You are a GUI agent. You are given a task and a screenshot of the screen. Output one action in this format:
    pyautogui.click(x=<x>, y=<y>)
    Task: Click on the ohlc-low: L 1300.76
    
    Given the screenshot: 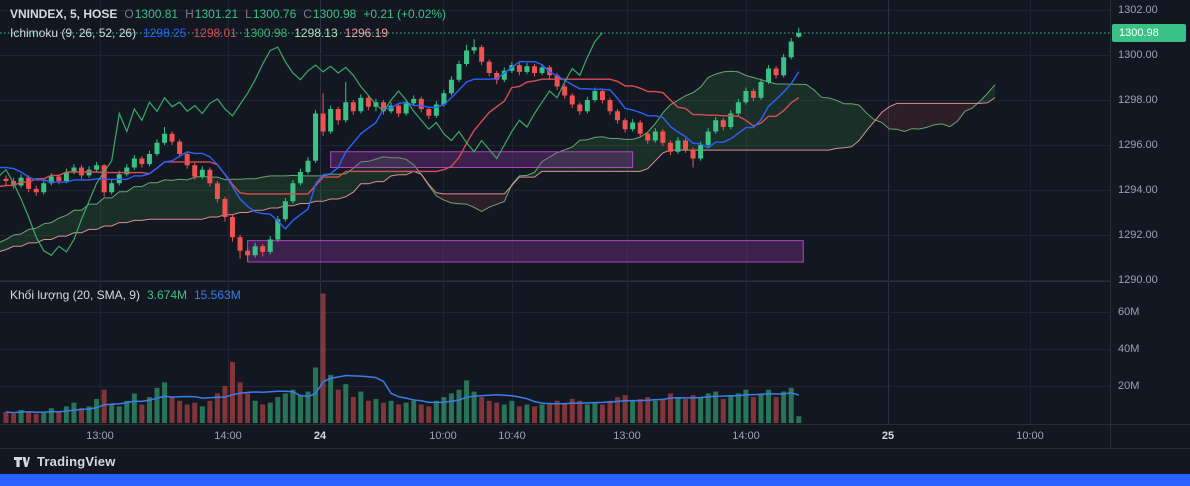 What is the action you would take?
    pyautogui.click(x=270, y=14)
    